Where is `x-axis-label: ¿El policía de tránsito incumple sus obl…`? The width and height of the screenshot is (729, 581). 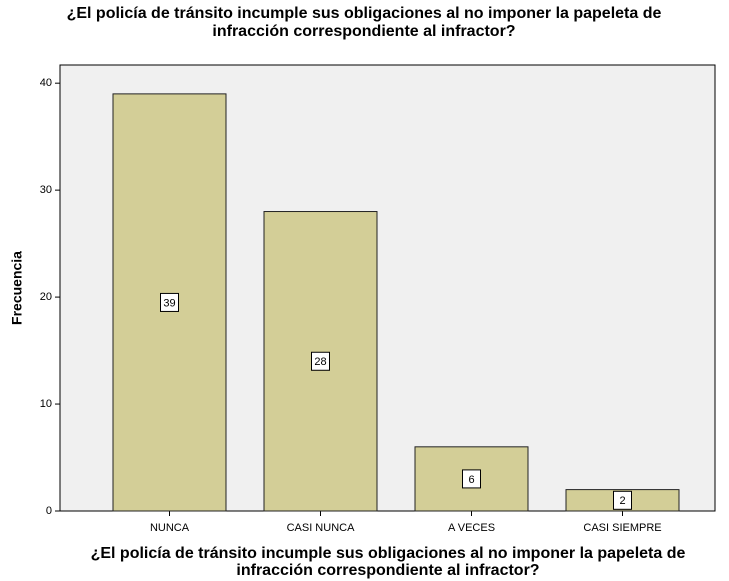
x-axis-label: ¿El policía de tránsito incumple sus obl… is located at coordinates (388, 553).